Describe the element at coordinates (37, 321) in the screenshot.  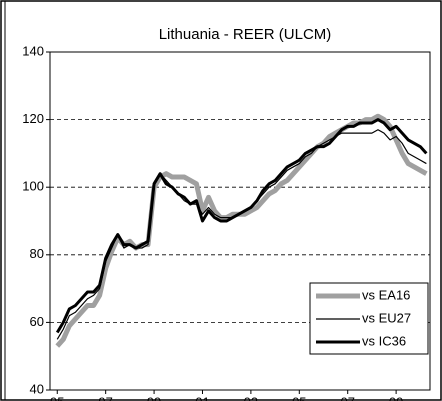
I see `y-tick-label: 60` at that location.